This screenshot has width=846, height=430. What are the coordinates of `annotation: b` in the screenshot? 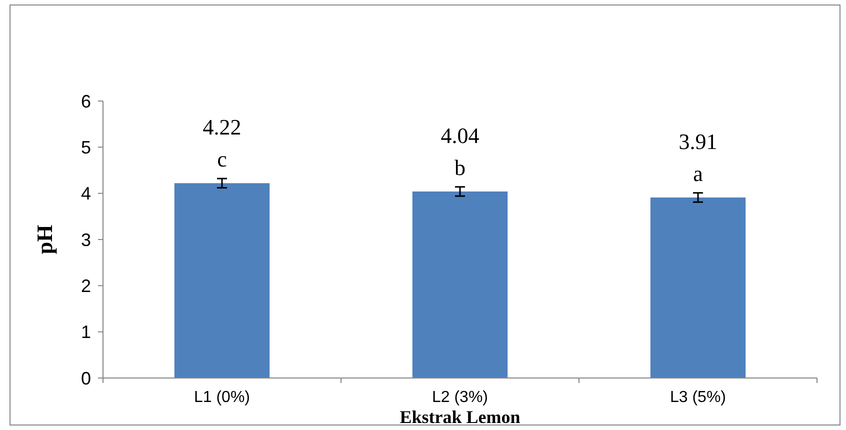 It's located at (460, 167).